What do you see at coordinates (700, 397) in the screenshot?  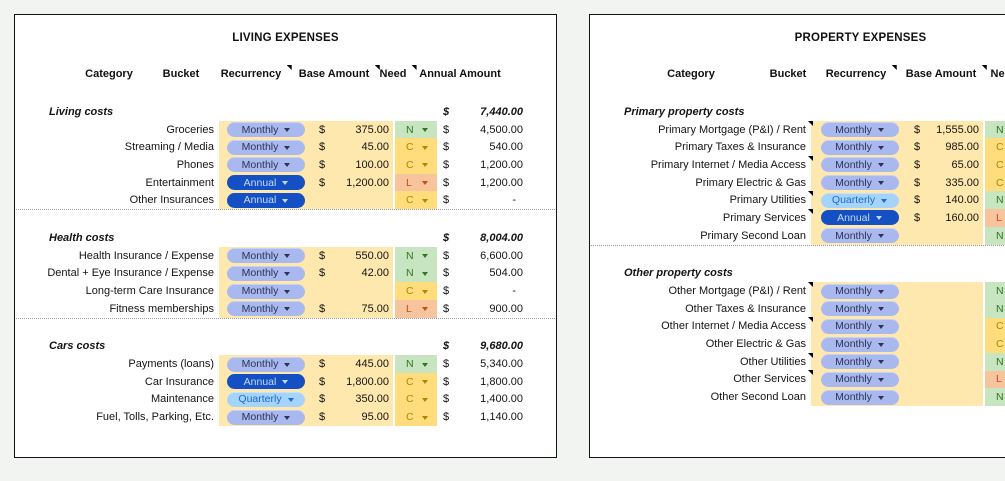 I see `row-label-cell: Other Second Loan` at bounding box center [700, 397].